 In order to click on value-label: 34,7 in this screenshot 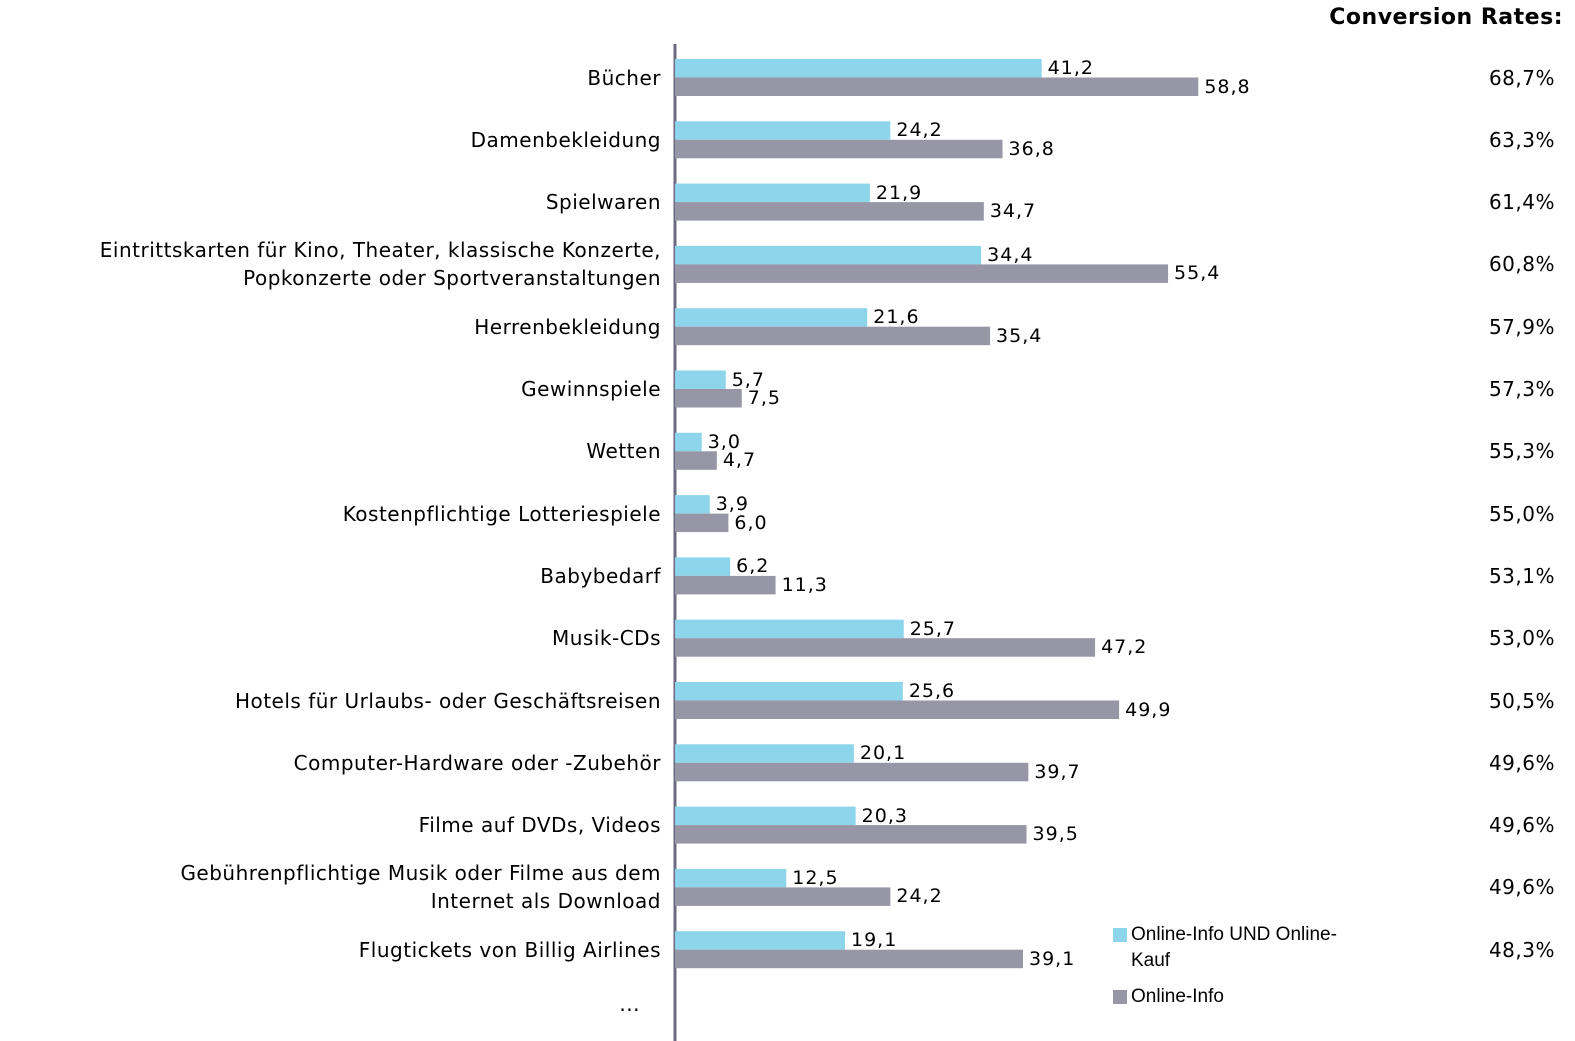, I will do `click(1013, 211)`.